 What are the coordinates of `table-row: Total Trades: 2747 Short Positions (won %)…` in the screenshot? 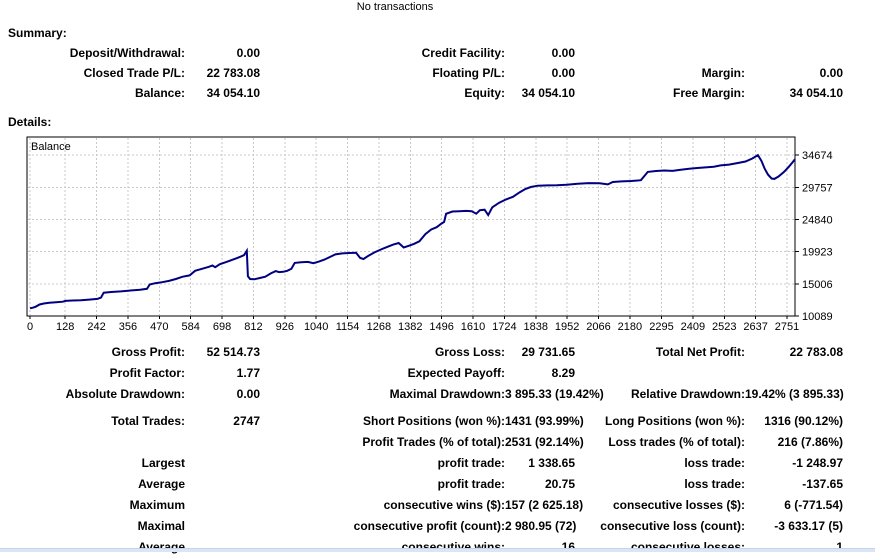 It's located at (421, 420).